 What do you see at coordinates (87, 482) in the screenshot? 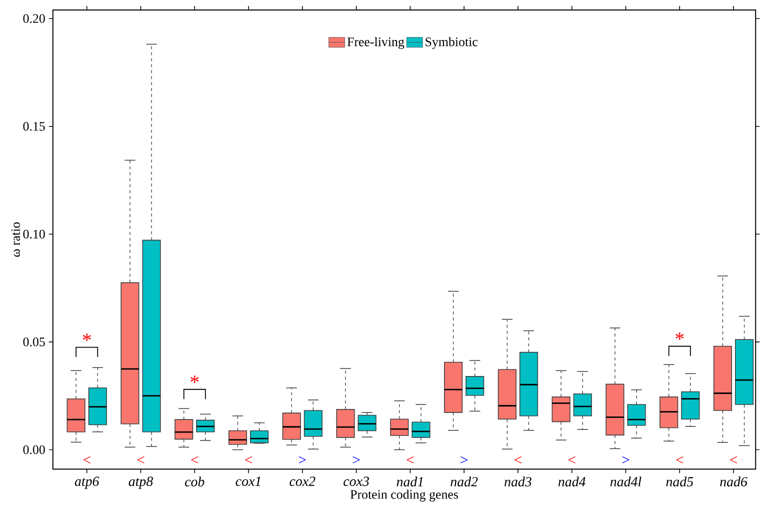
I see `x-tick-label: atp6` at bounding box center [87, 482].